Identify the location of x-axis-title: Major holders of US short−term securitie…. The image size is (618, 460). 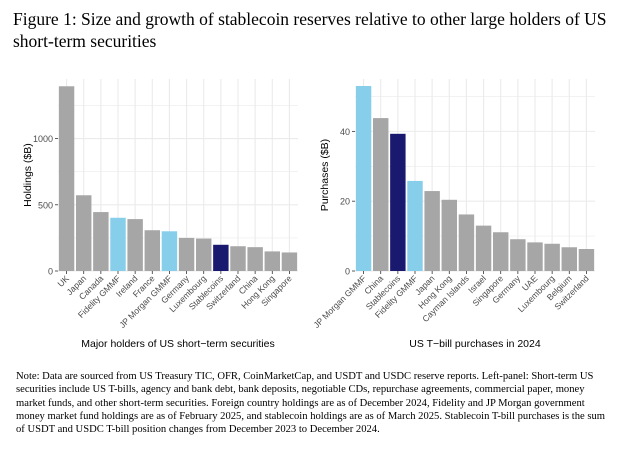
(177, 344).